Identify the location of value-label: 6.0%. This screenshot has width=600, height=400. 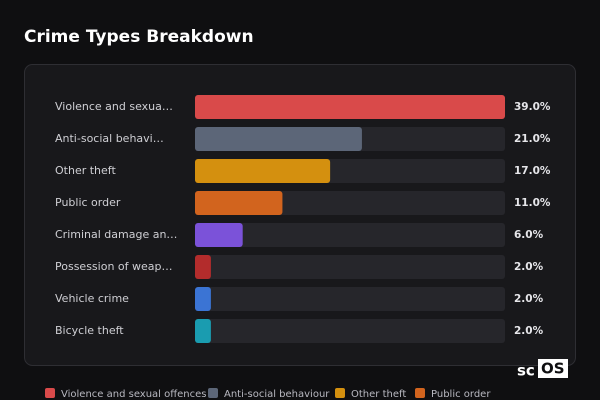
(529, 235).